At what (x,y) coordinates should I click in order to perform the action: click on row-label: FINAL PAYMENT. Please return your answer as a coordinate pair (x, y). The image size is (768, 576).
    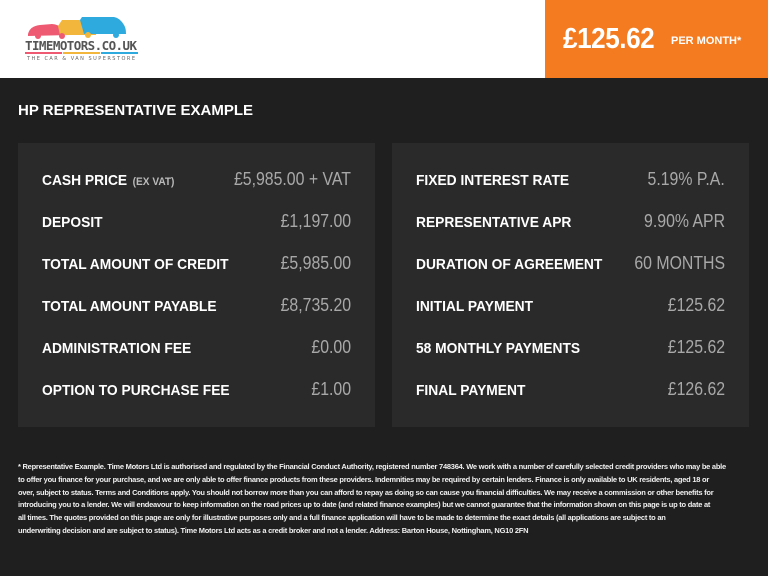
    Looking at the image, I should click on (470, 390).